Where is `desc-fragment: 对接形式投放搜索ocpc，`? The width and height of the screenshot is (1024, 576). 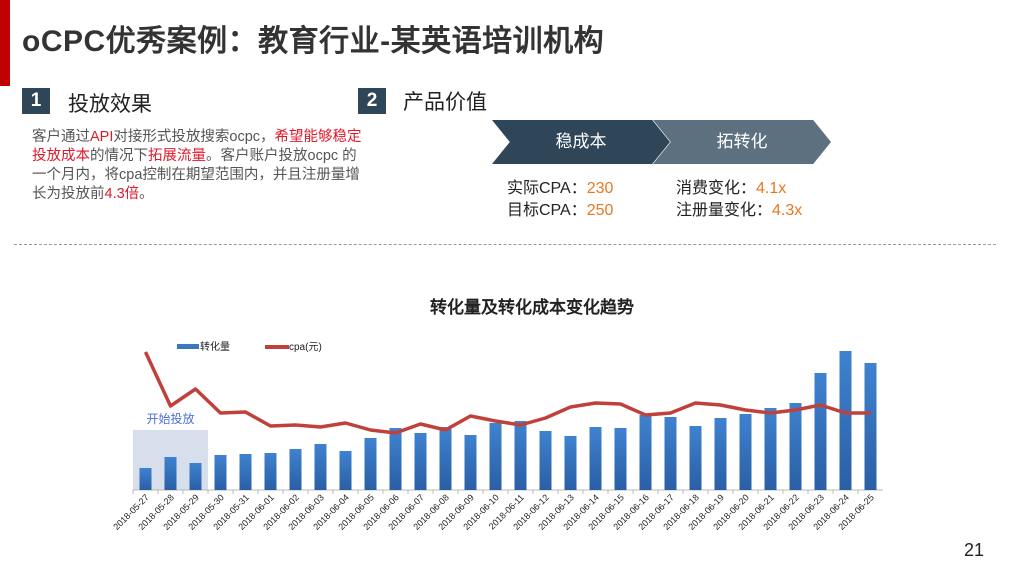 desc-fragment: 对接形式投放搜索ocpc， is located at coordinates (194, 137).